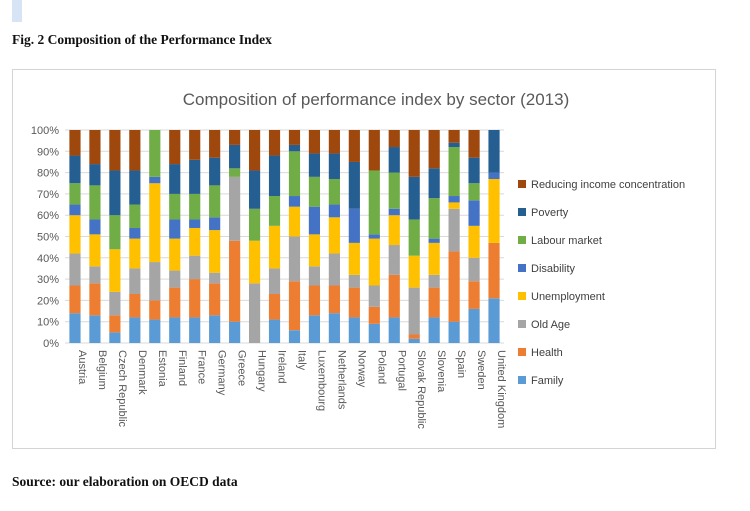  I want to click on legend-label: Health, so click(547, 353).